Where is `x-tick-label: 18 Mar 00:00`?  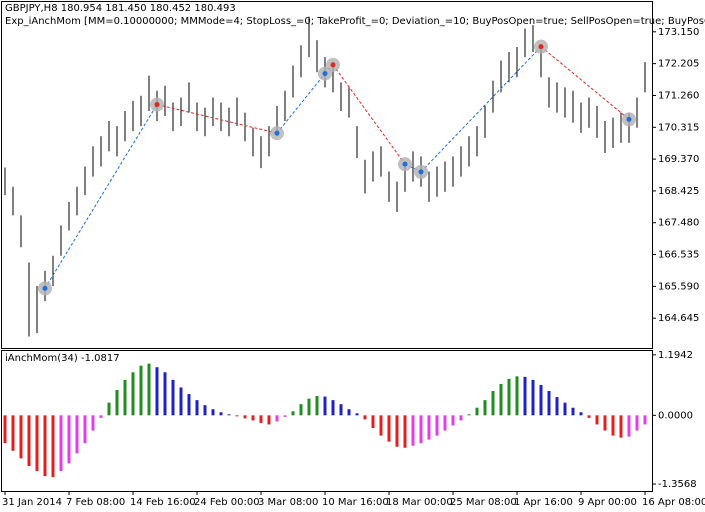 x-tick-label: 18 Mar 00:00 is located at coordinates (419, 502).